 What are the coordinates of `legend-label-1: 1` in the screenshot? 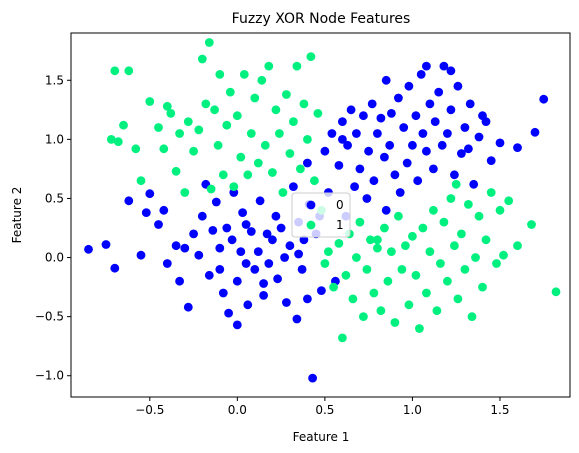 It's located at (340, 225).